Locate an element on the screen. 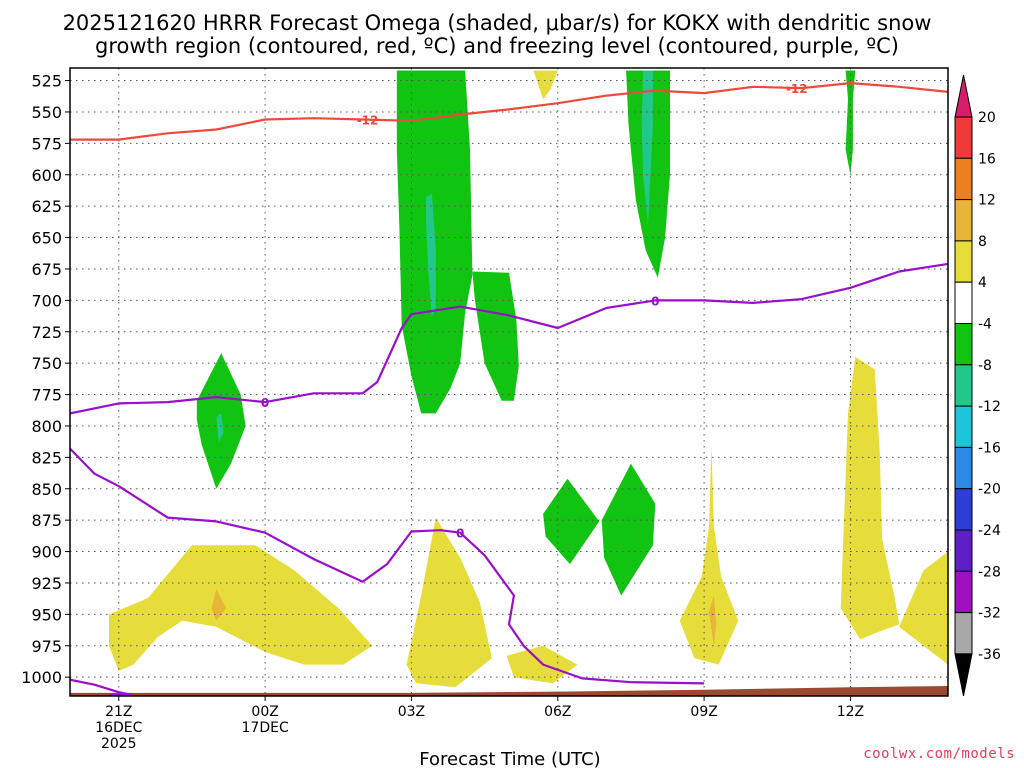  colorbar-label: -16 is located at coordinates (989, 448).